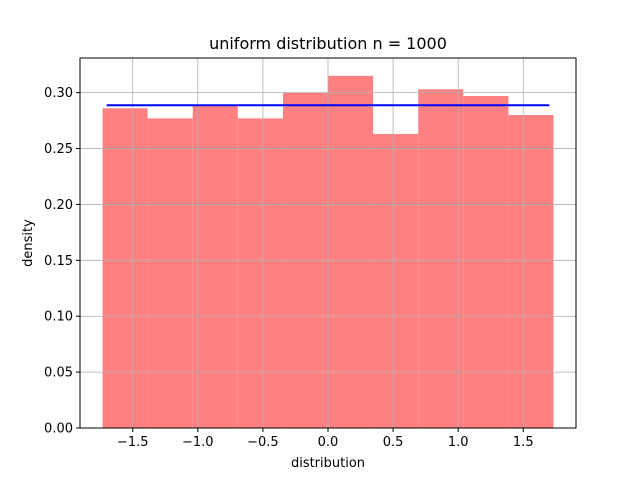 The height and width of the screenshot is (480, 640). Describe the element at coordinates (58, 205) in the screenshot. I see `y-tick-label: 0.20` at that location.